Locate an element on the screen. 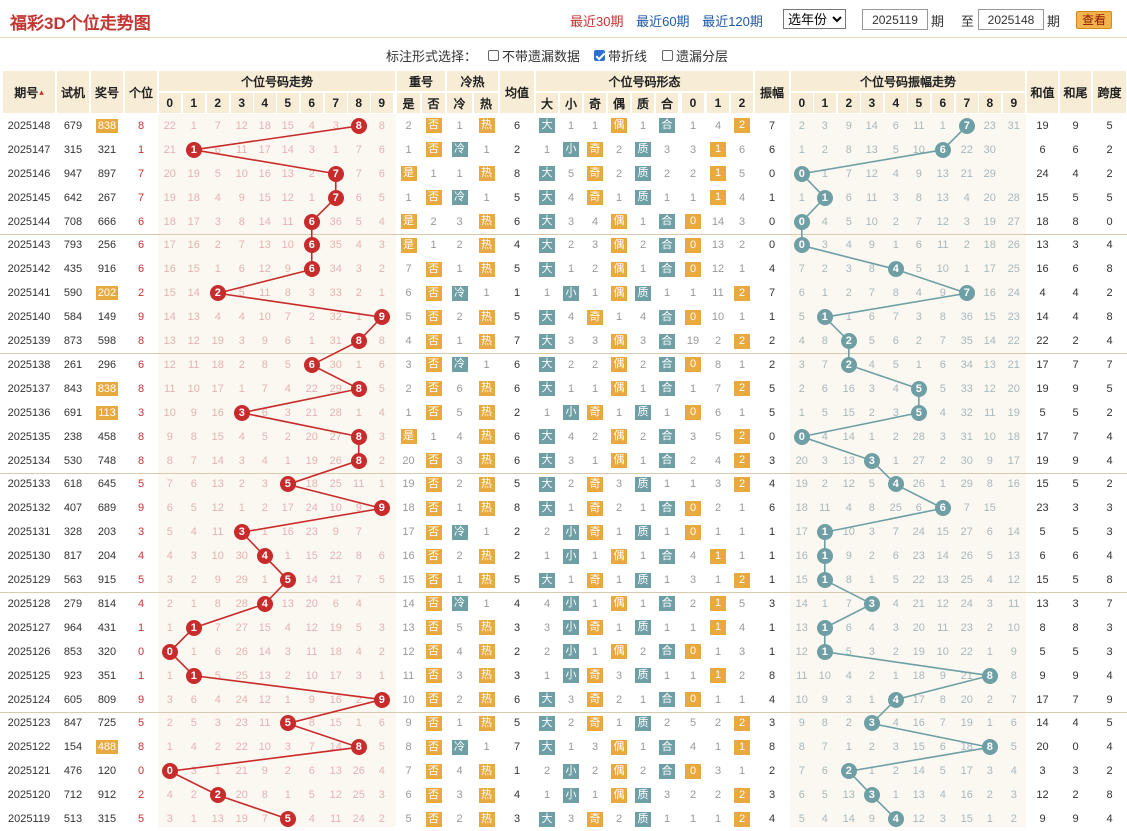  issue-cell: 2025137 is located at coordinates (29, 388).